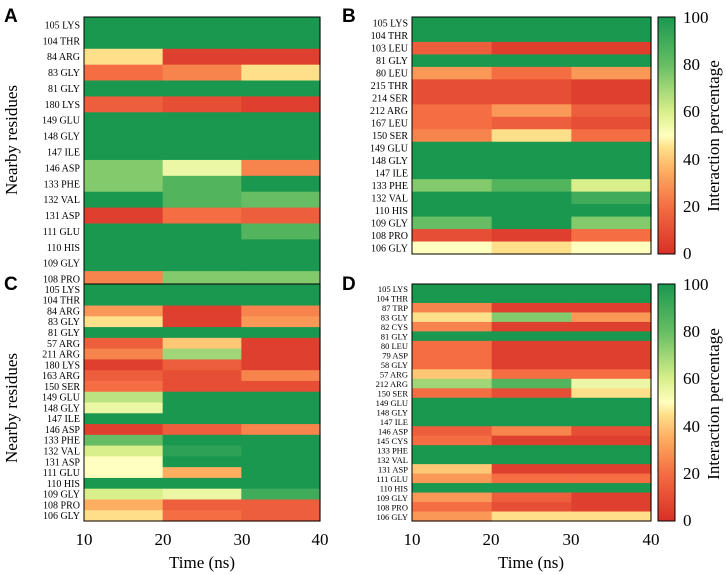 This screenshot has height=575, width=726. Describe the element at coordinates (61, 495) in the screenshot. I see `row-label: 109 GLY` at that location.